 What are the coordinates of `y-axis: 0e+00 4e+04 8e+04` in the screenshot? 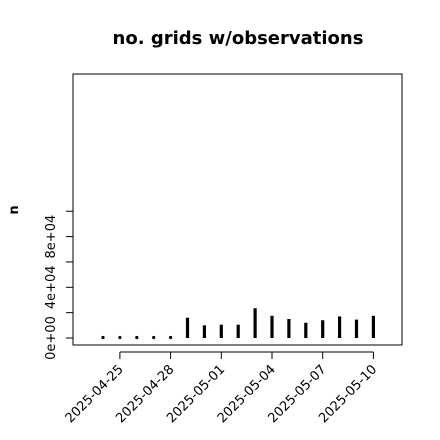 It's located at (59, 285).